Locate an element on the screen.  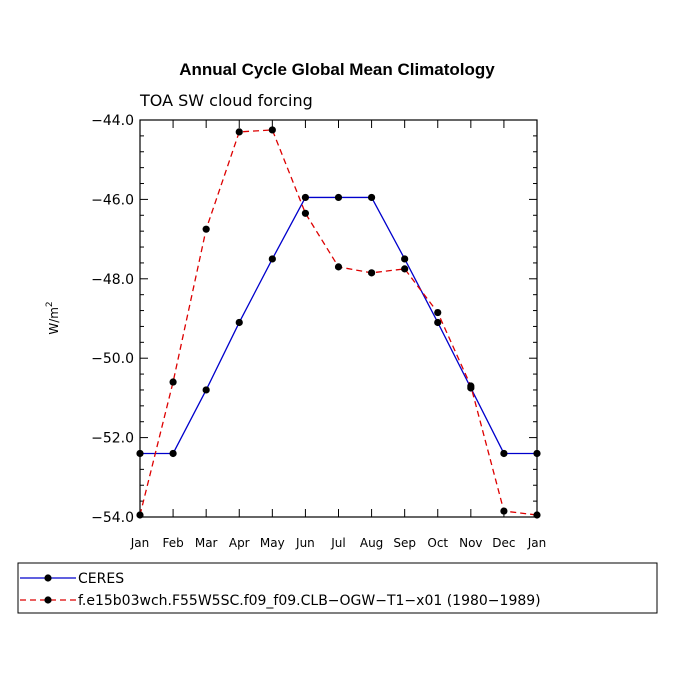
chart-title: Annual Cycle Global Mean Climatology is located at coordinates (337, 69).